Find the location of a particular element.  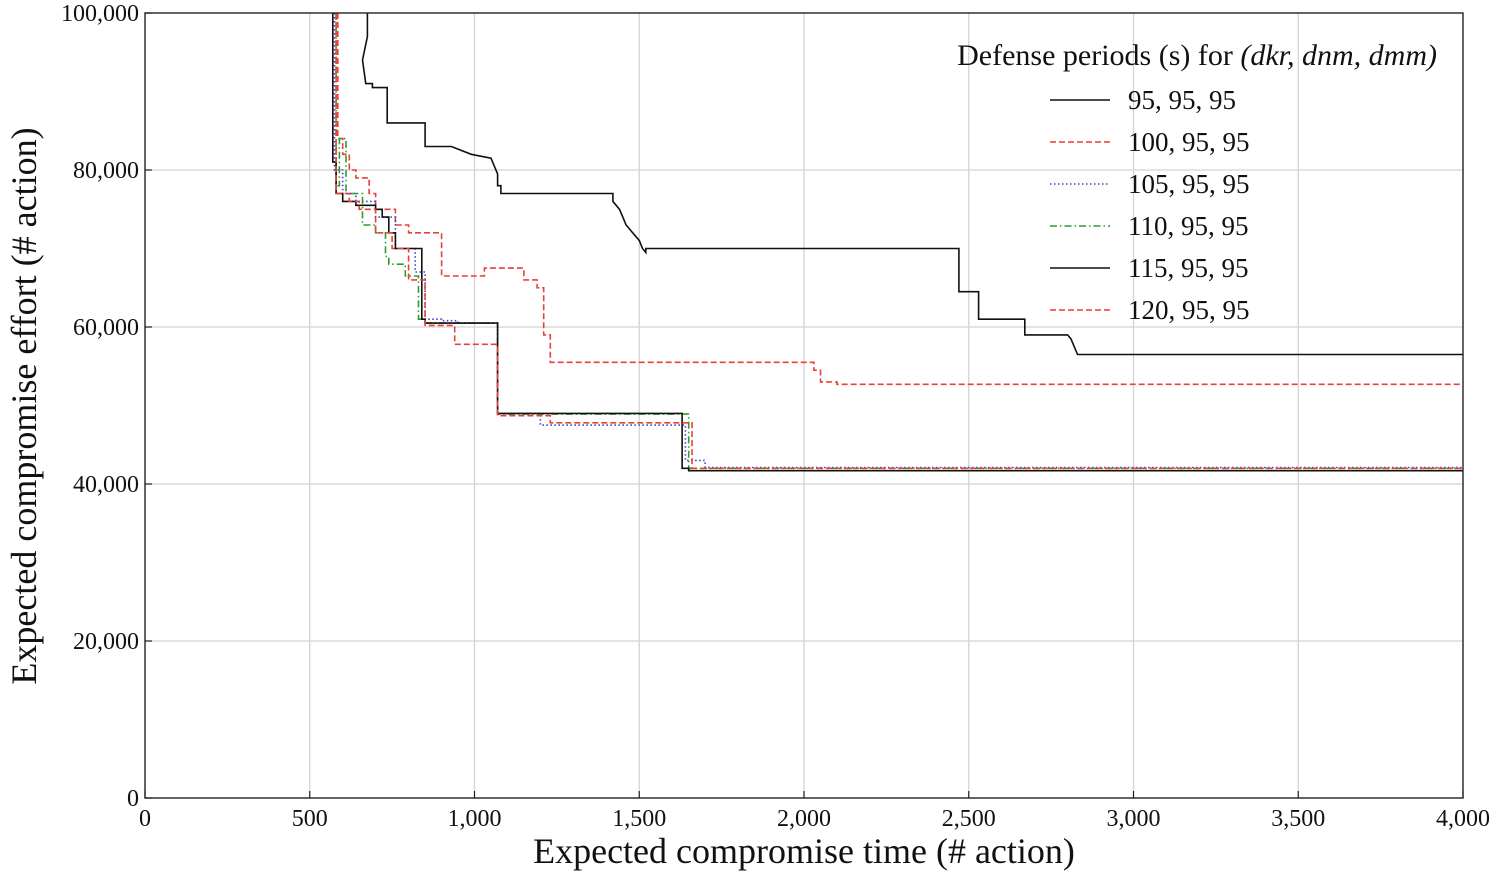

legend-title: Defense periods (s) for (dkr, dnm, dmm) is located at coordinates (1197, 55).